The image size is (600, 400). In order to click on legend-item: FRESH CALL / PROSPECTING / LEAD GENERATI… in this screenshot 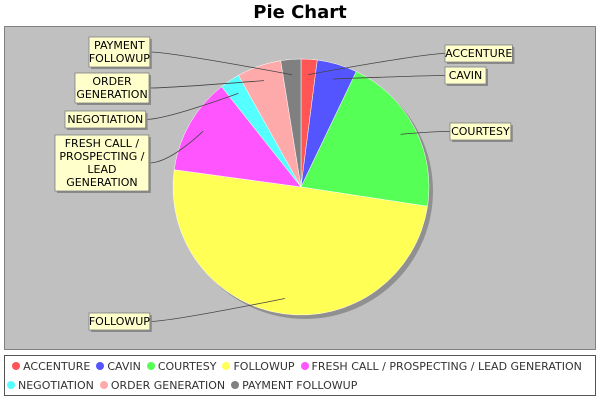, I will do `click(441, 366)`.